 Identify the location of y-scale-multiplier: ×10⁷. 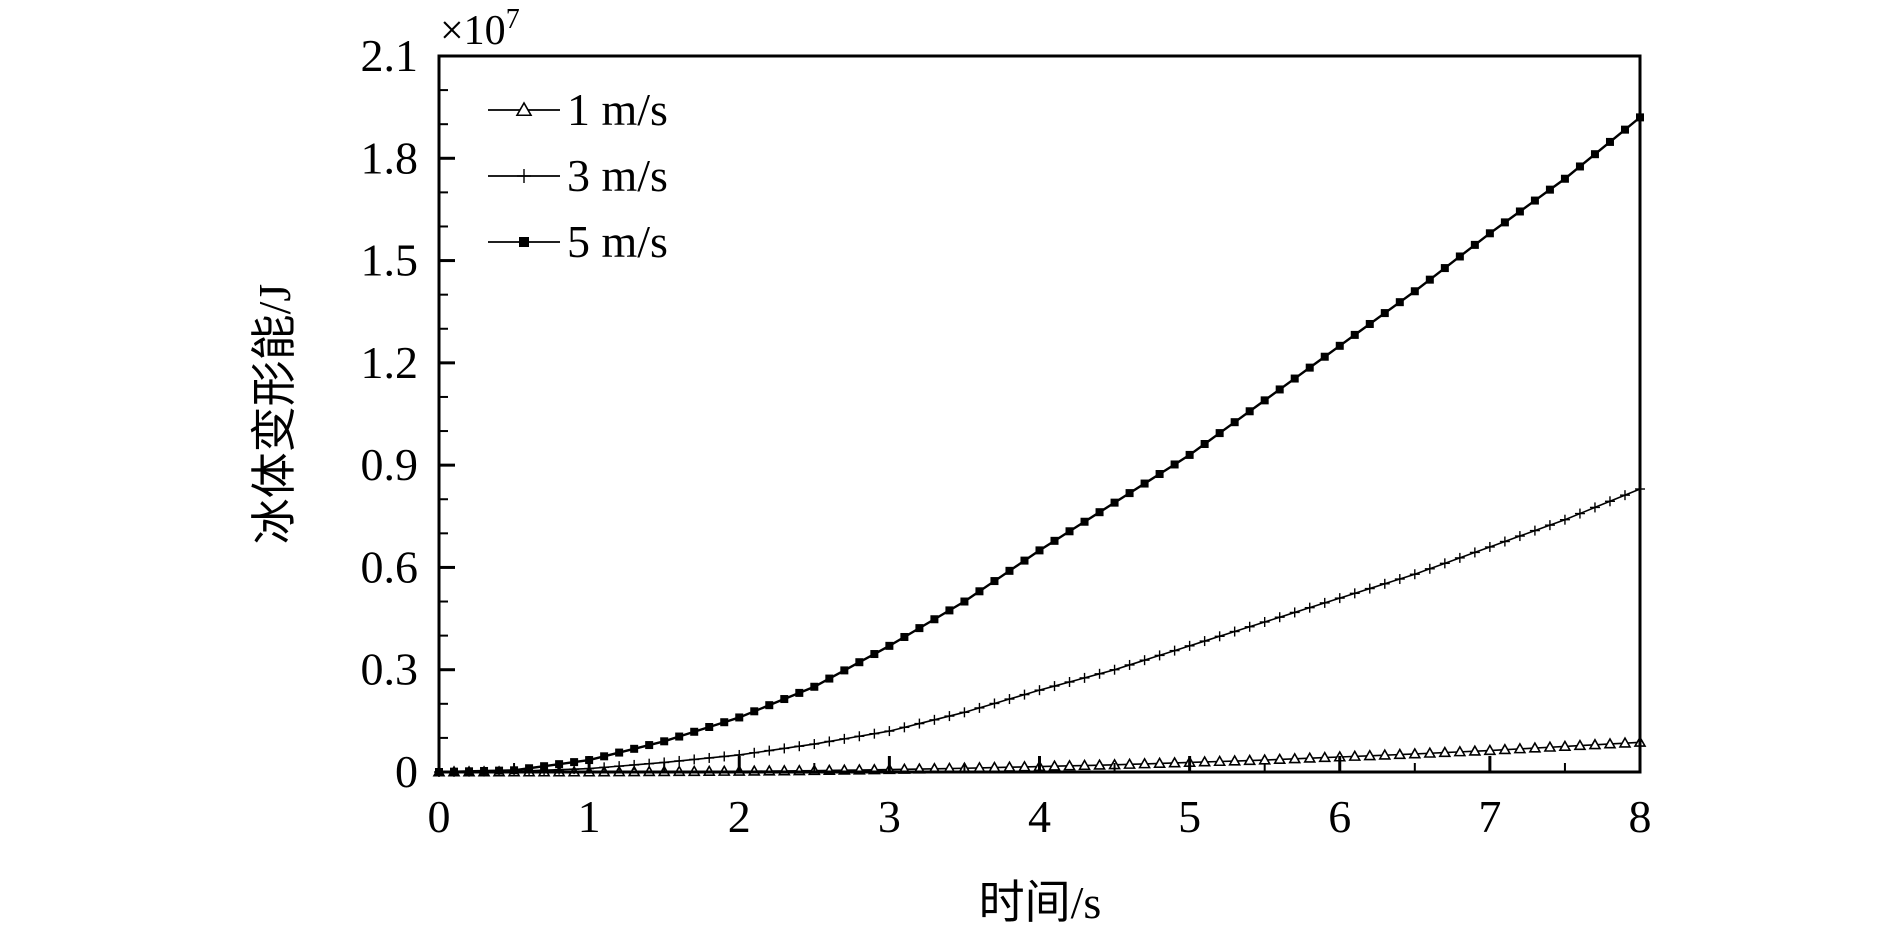
(480, 29).